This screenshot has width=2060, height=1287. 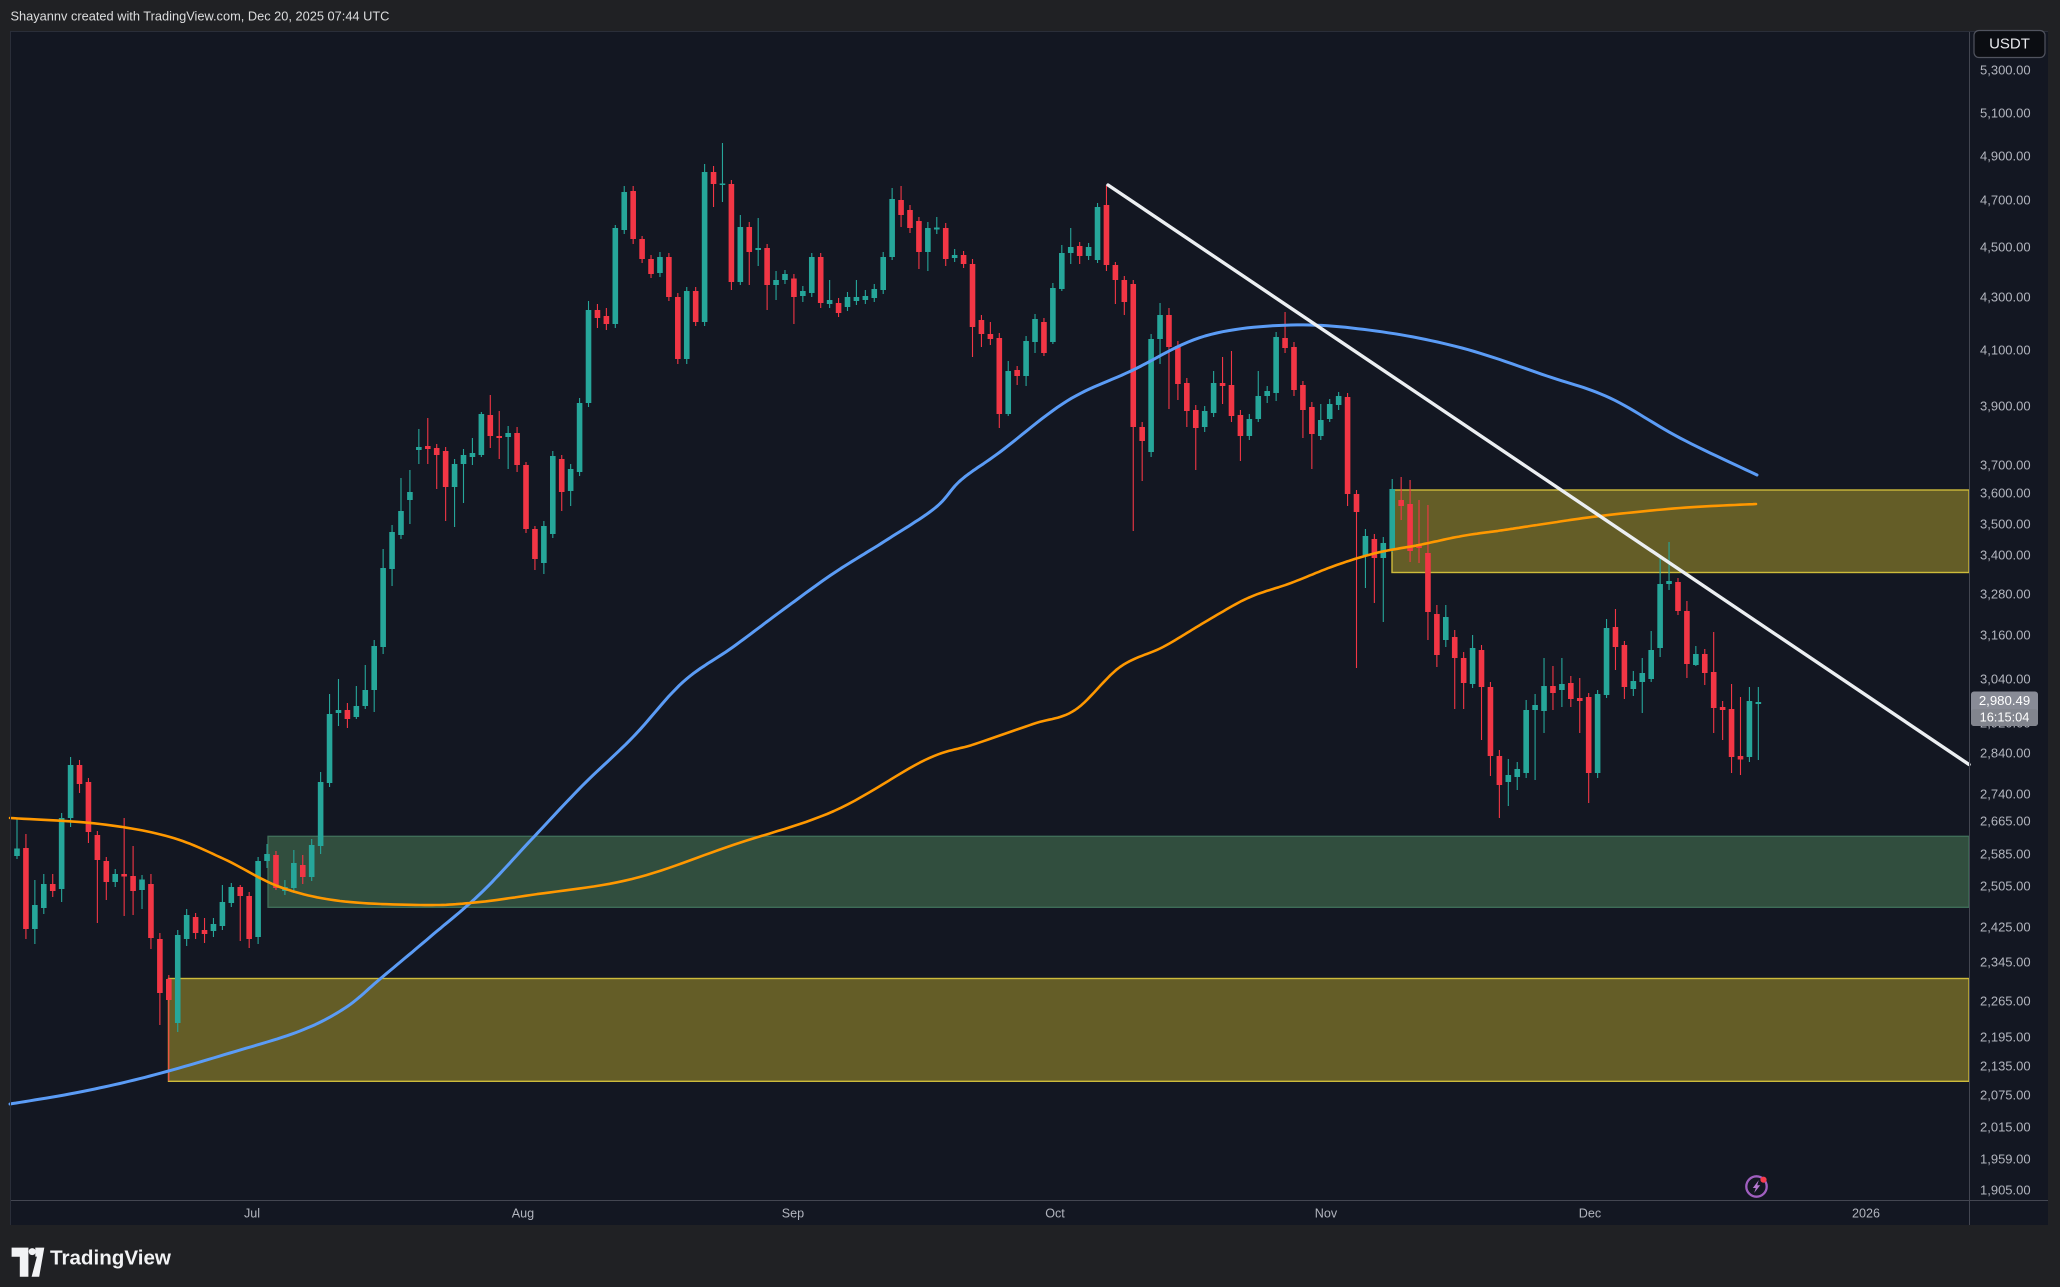 What do you see at coordinates (2005, 465) in the screenshot?
I see `svg-text: 3,700.00` at bounding box center [2005, 465].